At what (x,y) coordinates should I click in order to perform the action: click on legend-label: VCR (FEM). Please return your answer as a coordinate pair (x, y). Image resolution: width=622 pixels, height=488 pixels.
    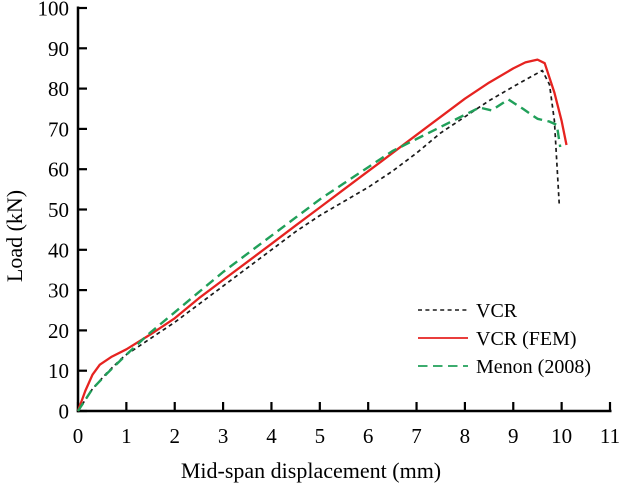
    Looking at the image, I should click on (526, 339).